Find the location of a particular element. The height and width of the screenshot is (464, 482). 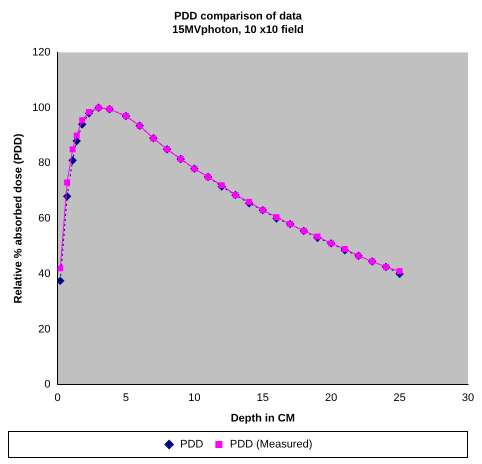

x-tick-label: 30 is located at coordinates (468, 398).